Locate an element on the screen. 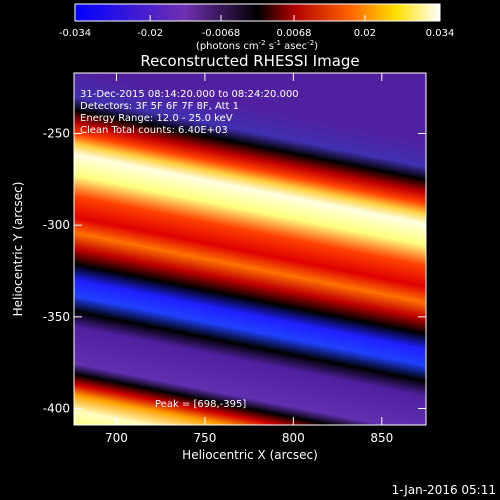  annotation: Clean Total counts: 6.40E+03 is located at coordinates (154, 130).